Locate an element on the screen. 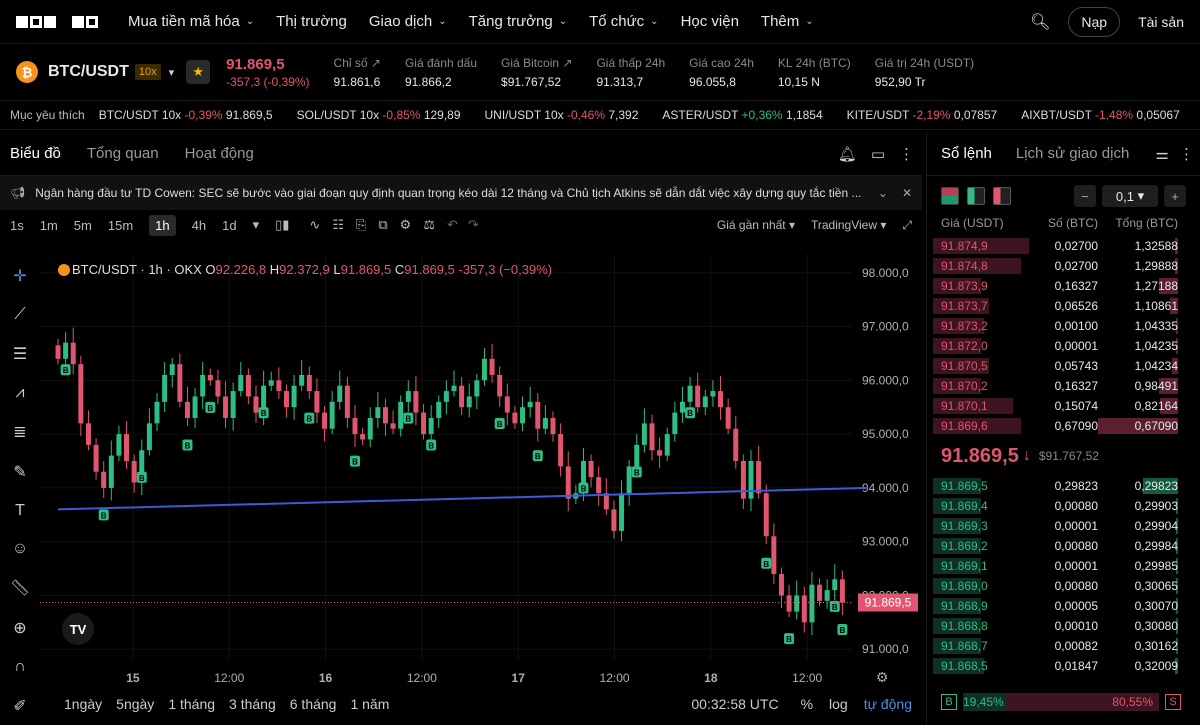 The image size is (1200, 725). tab-overview: Tổng quan is located at coordinates (122, 153).